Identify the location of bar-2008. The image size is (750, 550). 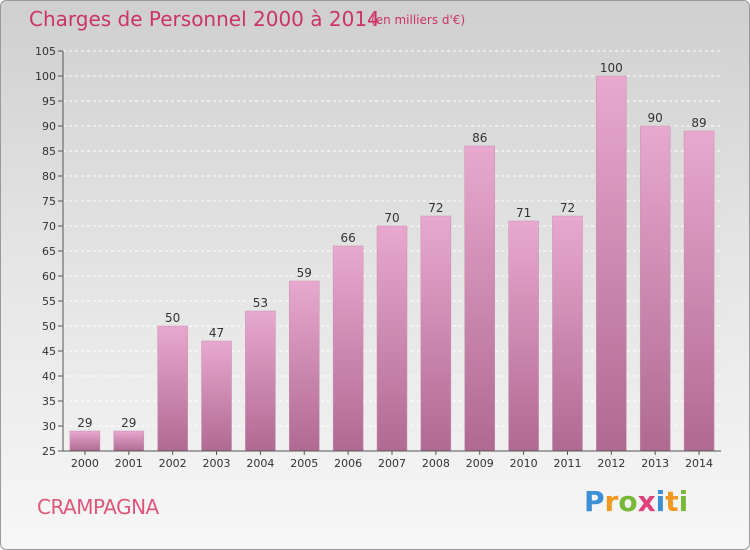
(436, 333).